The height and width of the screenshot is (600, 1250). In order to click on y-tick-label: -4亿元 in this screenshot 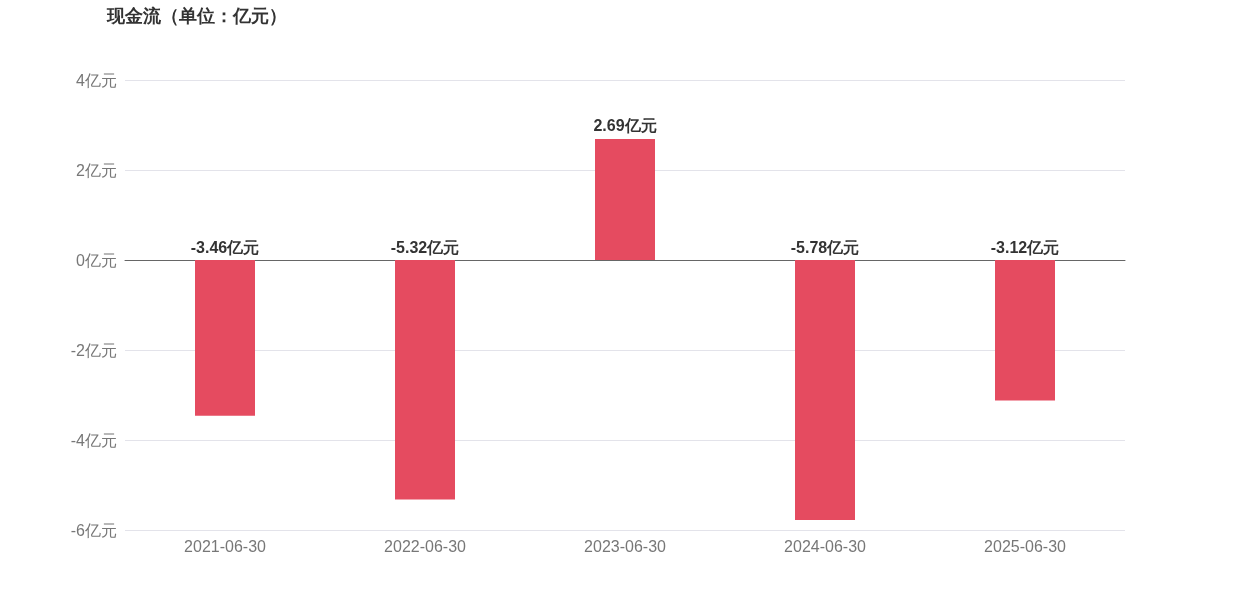, I will do `click(93, 440)`.